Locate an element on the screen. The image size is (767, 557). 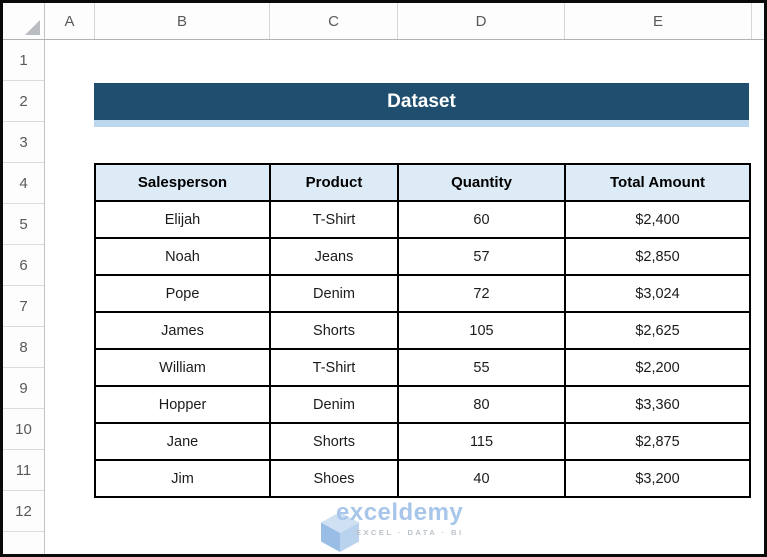
table-cell: $3,024 is located at coordinates (657, 293).